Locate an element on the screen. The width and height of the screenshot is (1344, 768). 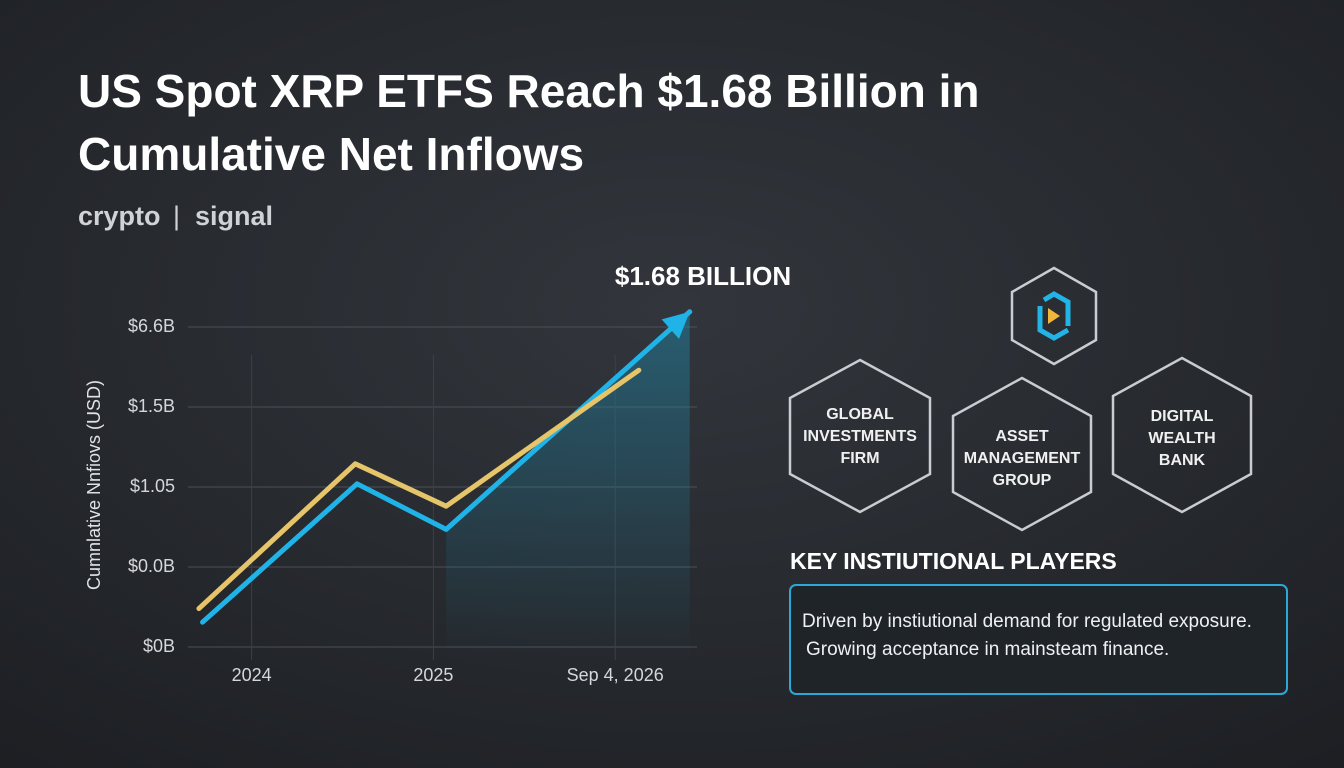
line is located at coordinates (419, 489).